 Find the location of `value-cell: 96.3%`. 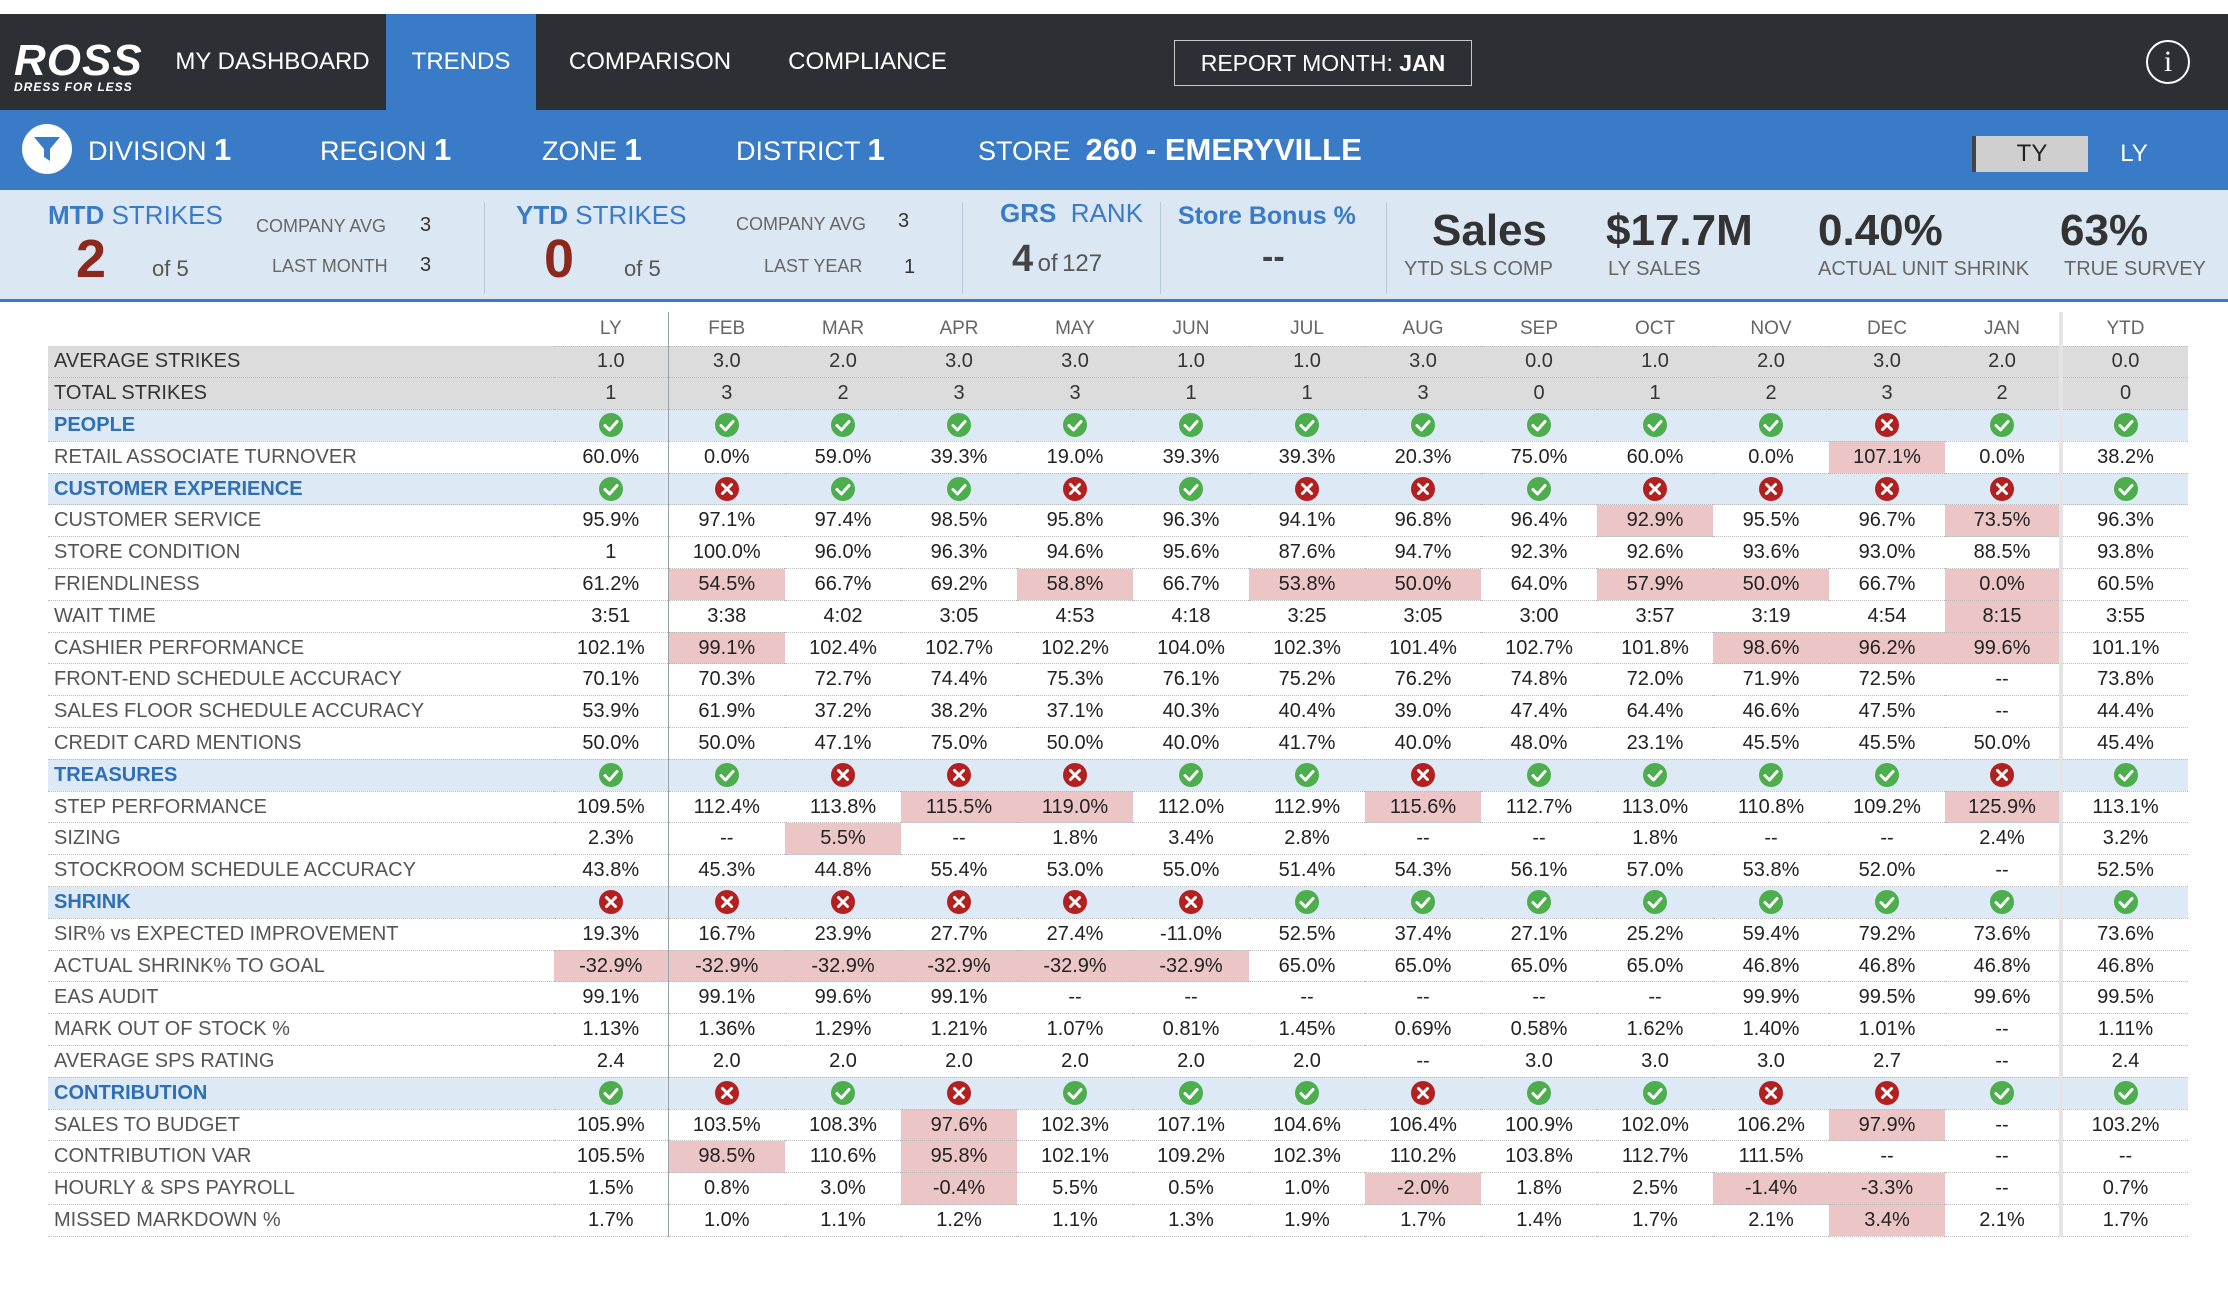

value-cell: 96.3% is located at coordinates (1191, 521).